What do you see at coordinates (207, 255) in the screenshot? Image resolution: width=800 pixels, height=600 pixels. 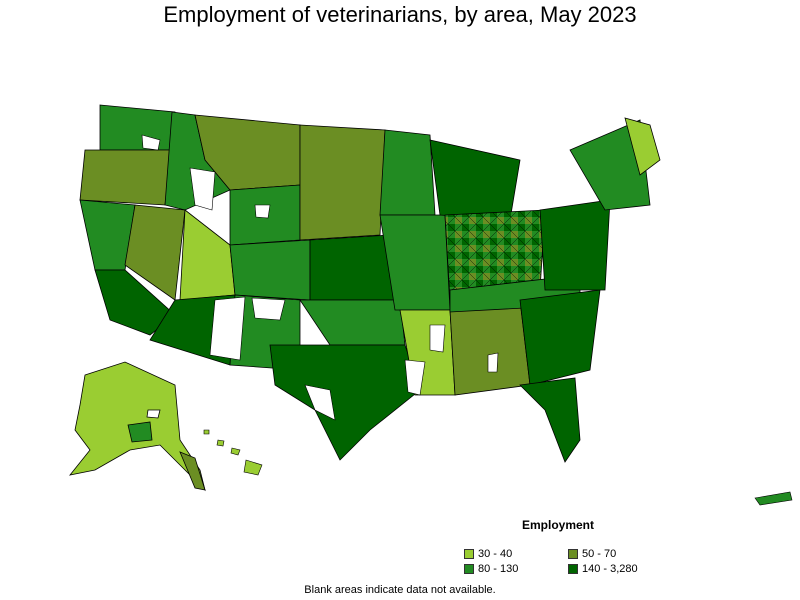 I see `region-utah` at bounding box center [207, 255].